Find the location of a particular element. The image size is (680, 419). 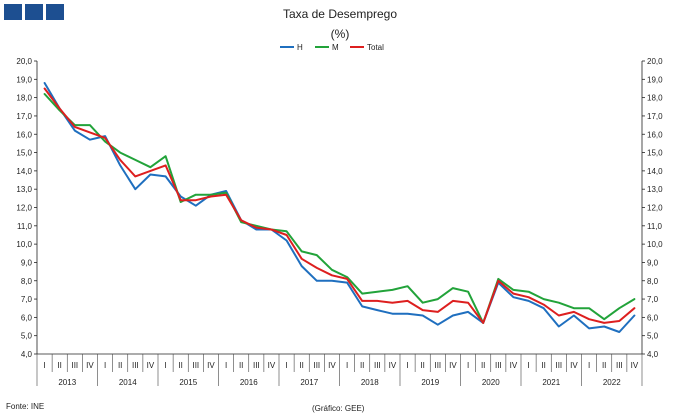

y-tick-label-right: 12,0 is located at coordinates (655, 208).